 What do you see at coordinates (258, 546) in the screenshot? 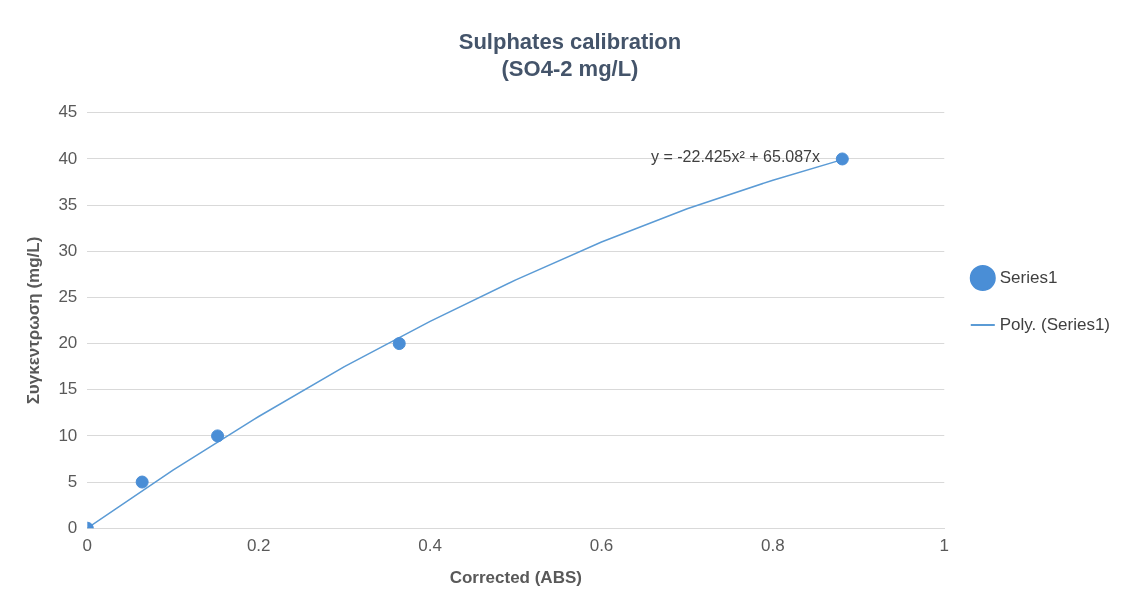
I see `x-tick-label: 0.2` at bounding box center [258, 546].